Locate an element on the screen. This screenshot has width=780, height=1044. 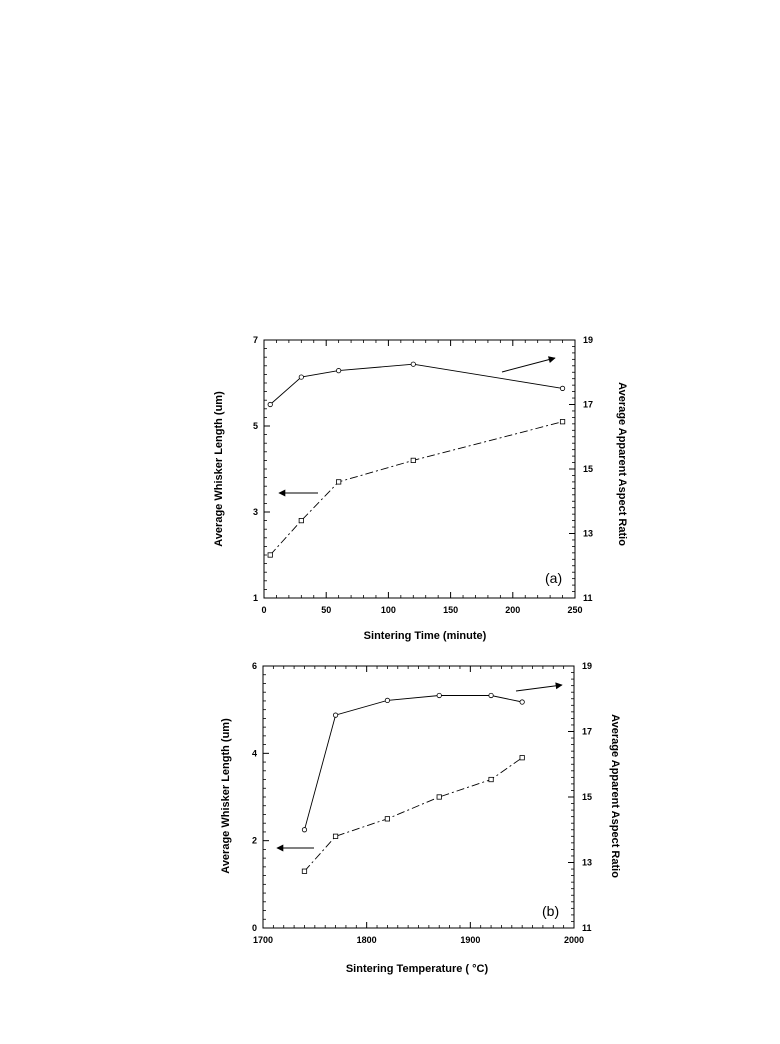
y-left-tick-label: 0 is located at coordinates (254, 928).